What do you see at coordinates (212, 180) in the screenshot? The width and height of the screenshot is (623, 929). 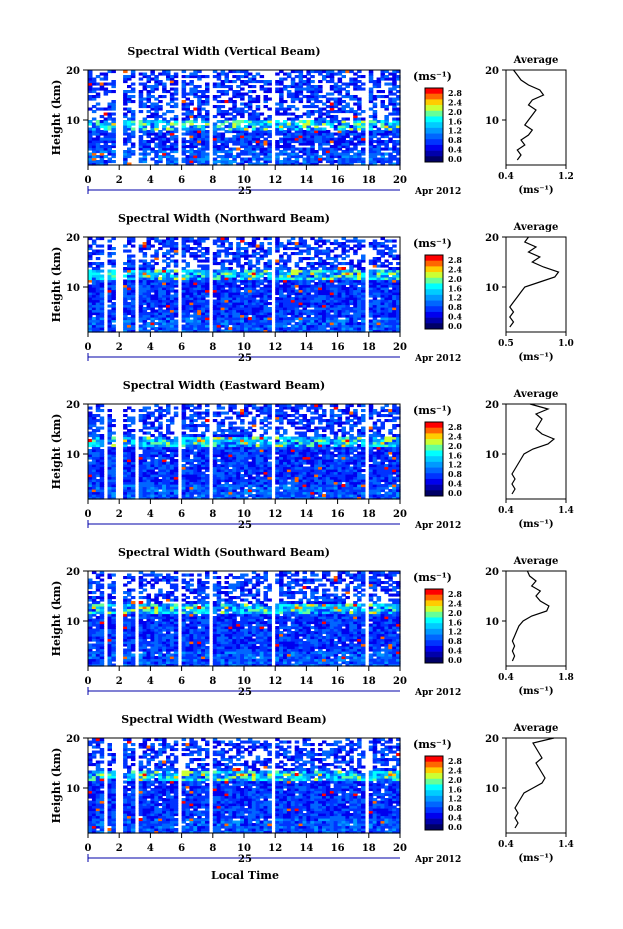 I see `x-tick-label: 8` at bounding box center [212, 180].